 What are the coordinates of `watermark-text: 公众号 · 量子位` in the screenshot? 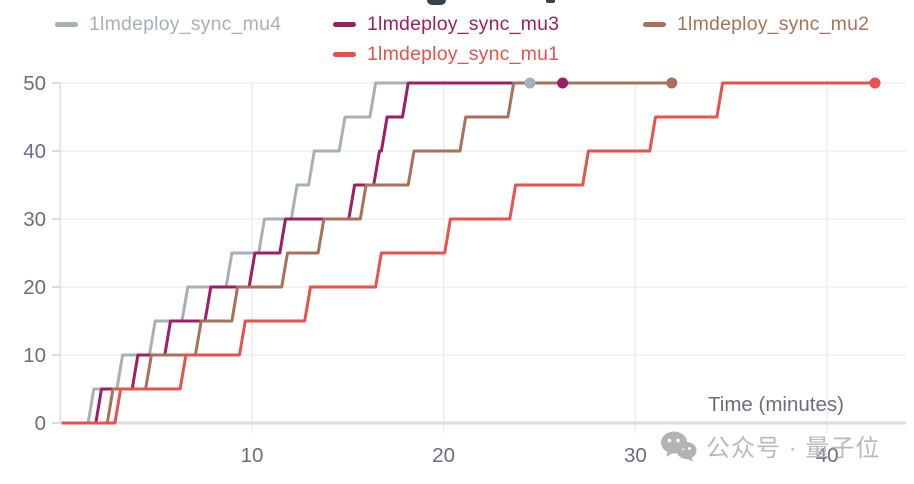 It's located at (793, 448).